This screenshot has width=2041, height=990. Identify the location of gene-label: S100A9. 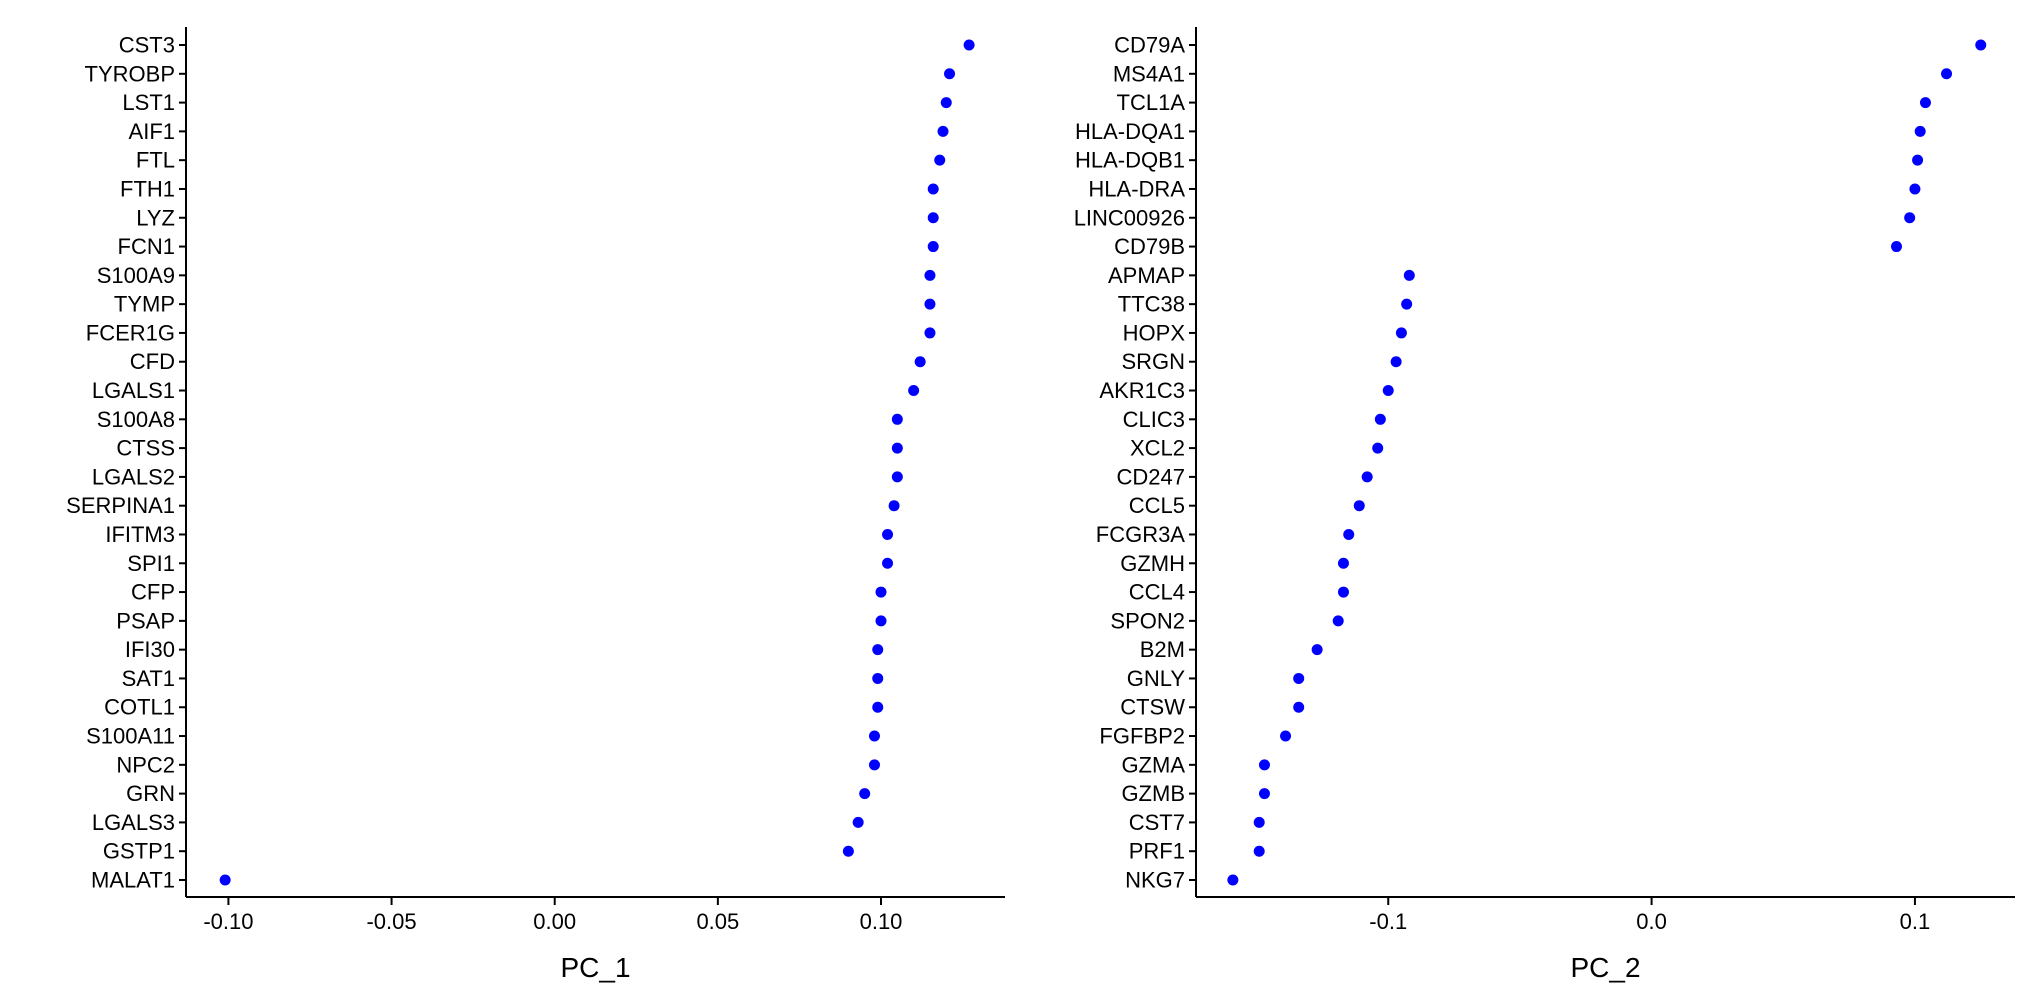
(136, 275).